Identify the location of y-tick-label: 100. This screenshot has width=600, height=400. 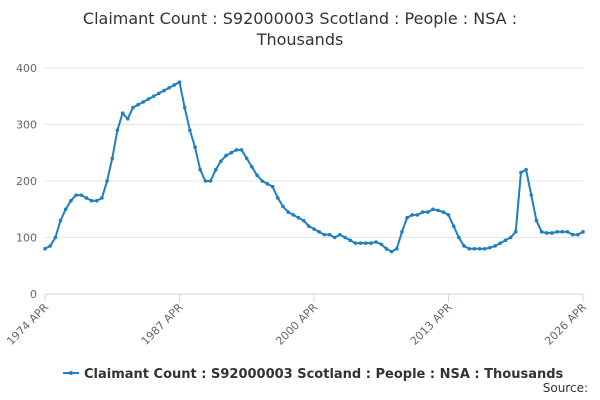
(26, 238).